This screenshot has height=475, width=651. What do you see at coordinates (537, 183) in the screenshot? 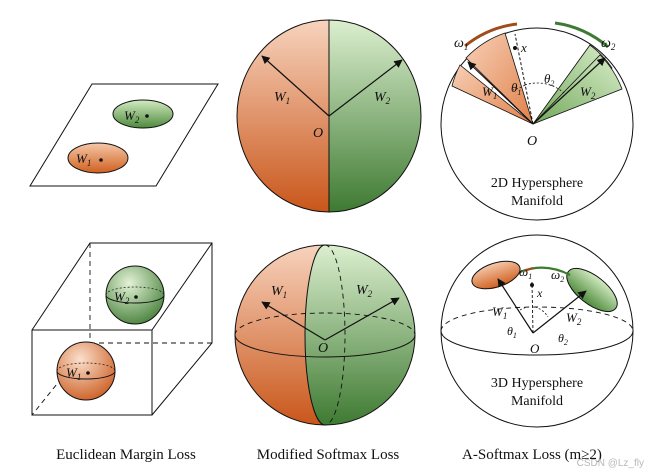
I see `panel-title-line1: 2D Hypersphere` at bounding box center [537, 183].